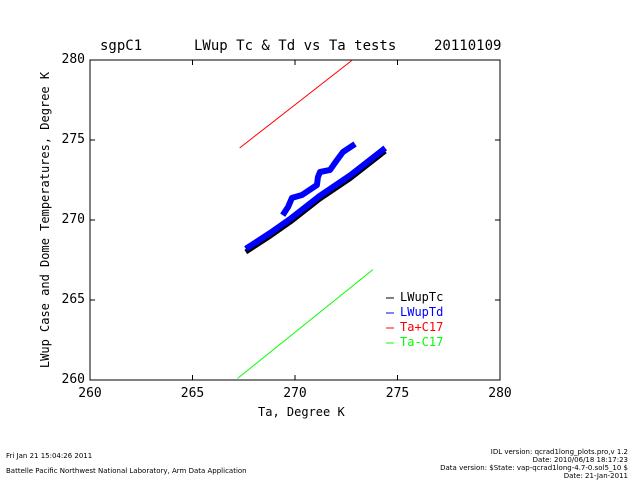  Describe the element at coordinates (73, 139) in the screenshot. I see `y-tick-label: 275` at that location.